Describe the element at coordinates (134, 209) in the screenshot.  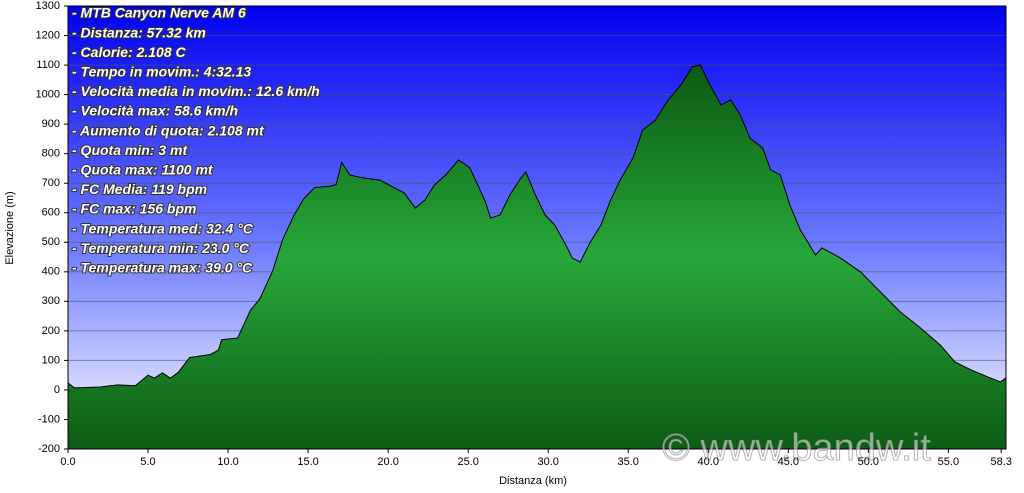
I see `stat-line: - FC max: 156 bpm` at that location.